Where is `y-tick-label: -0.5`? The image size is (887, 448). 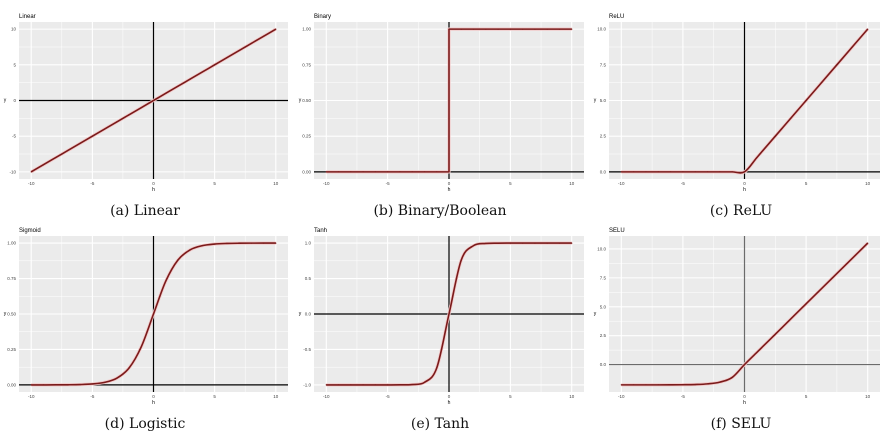 y-tick-label: -0.5 is located at coordinates (307, 349).